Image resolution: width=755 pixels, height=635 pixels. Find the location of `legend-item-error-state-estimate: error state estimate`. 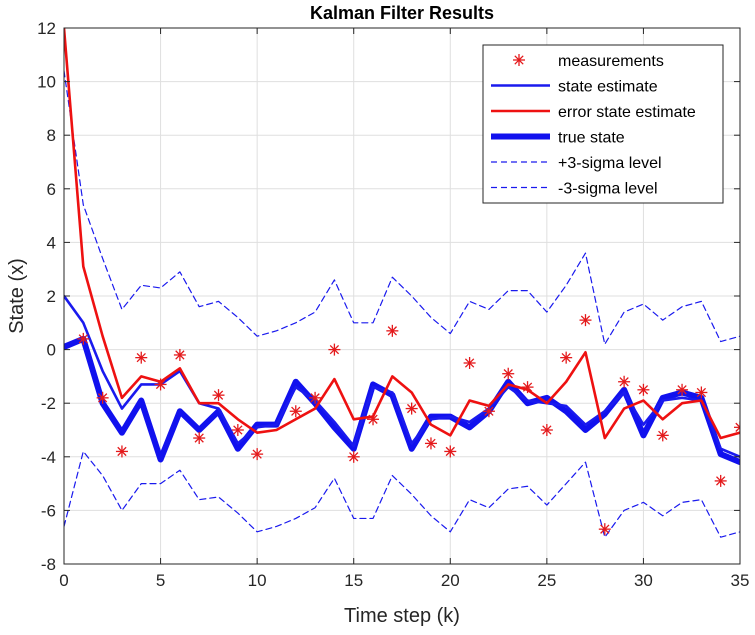

legend-item-error-state-estimate: error state estimate is located at coordinates (593, 112).